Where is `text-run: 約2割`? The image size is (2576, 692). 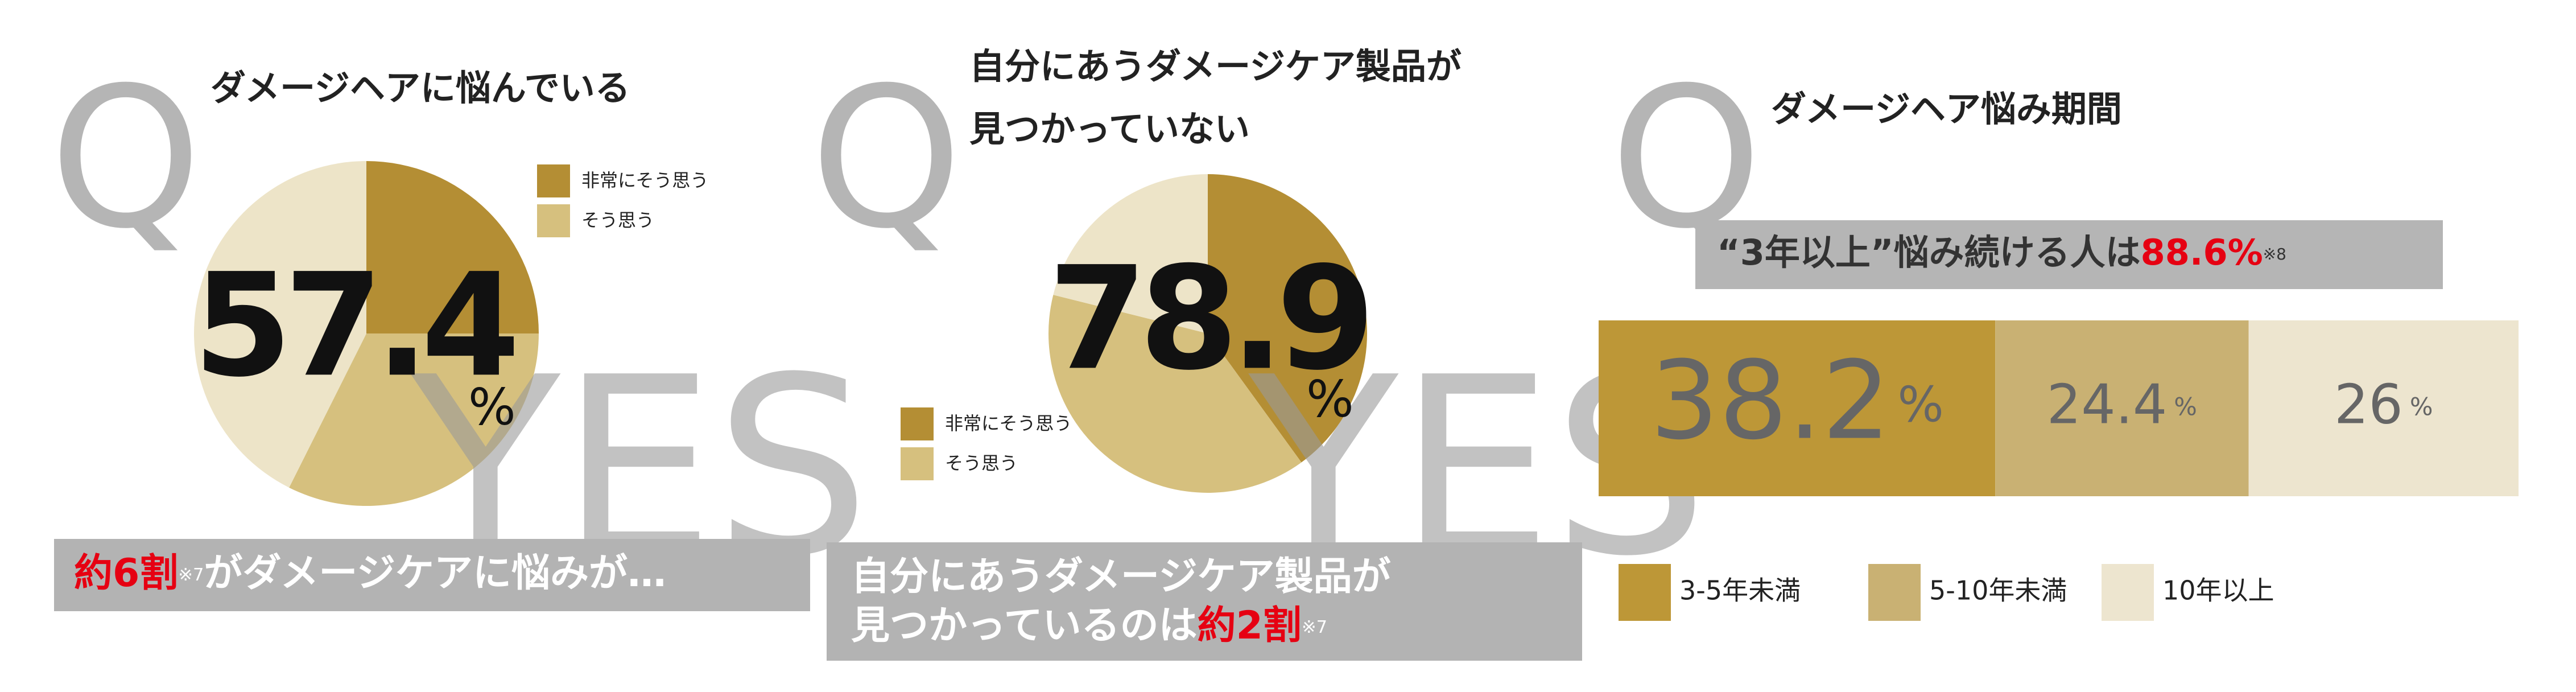 text-run: 約2割 is located at coordinates (1250, 625).